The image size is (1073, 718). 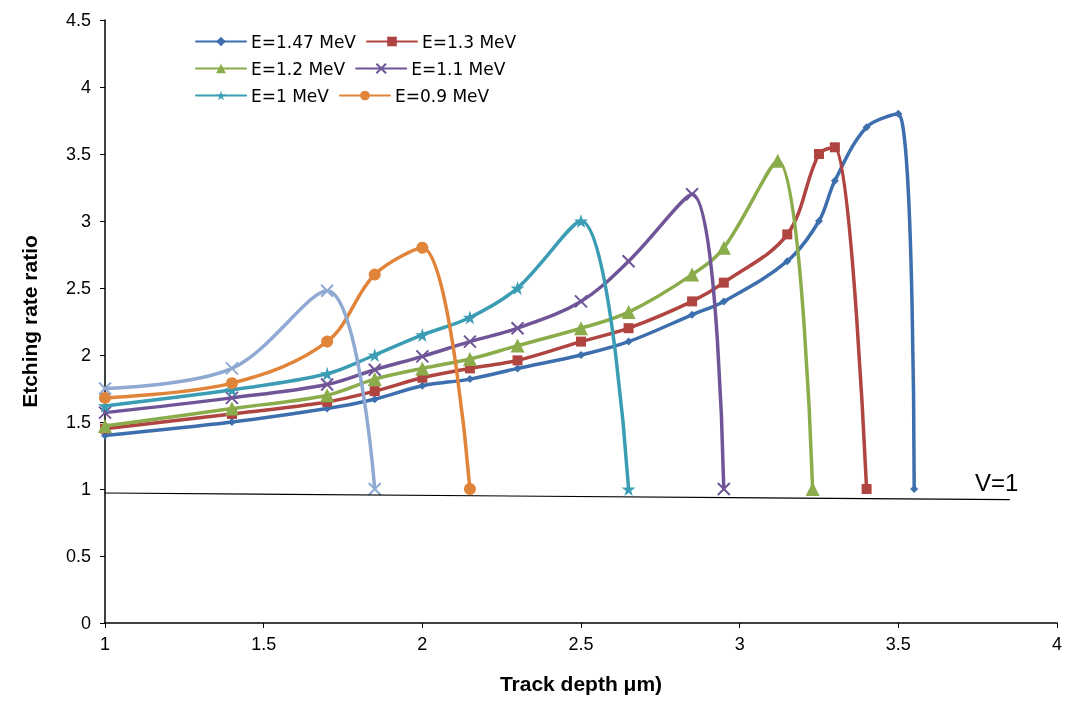 What do you see at coordinates (458, 68) in the screenshot?
I see `legend-label: E=1.1 MeV` at bounding box center [458, 68].